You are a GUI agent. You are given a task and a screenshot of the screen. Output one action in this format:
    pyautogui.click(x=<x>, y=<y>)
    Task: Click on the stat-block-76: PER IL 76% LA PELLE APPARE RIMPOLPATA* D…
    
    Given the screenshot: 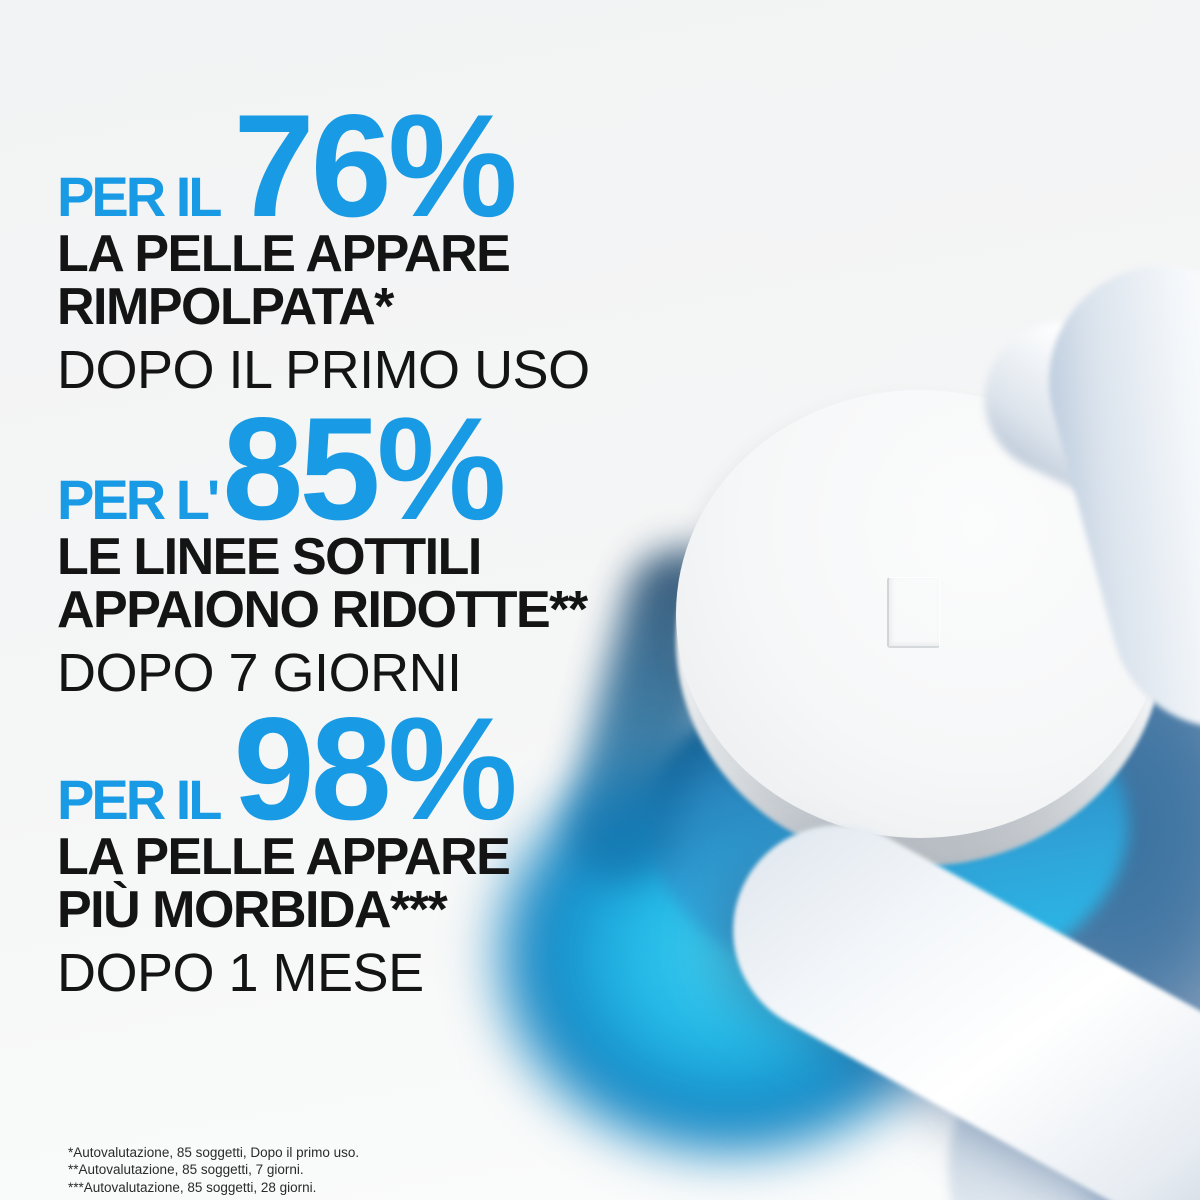 What is the action you would take?
    pyautogui.click(x=323, y=242)
    